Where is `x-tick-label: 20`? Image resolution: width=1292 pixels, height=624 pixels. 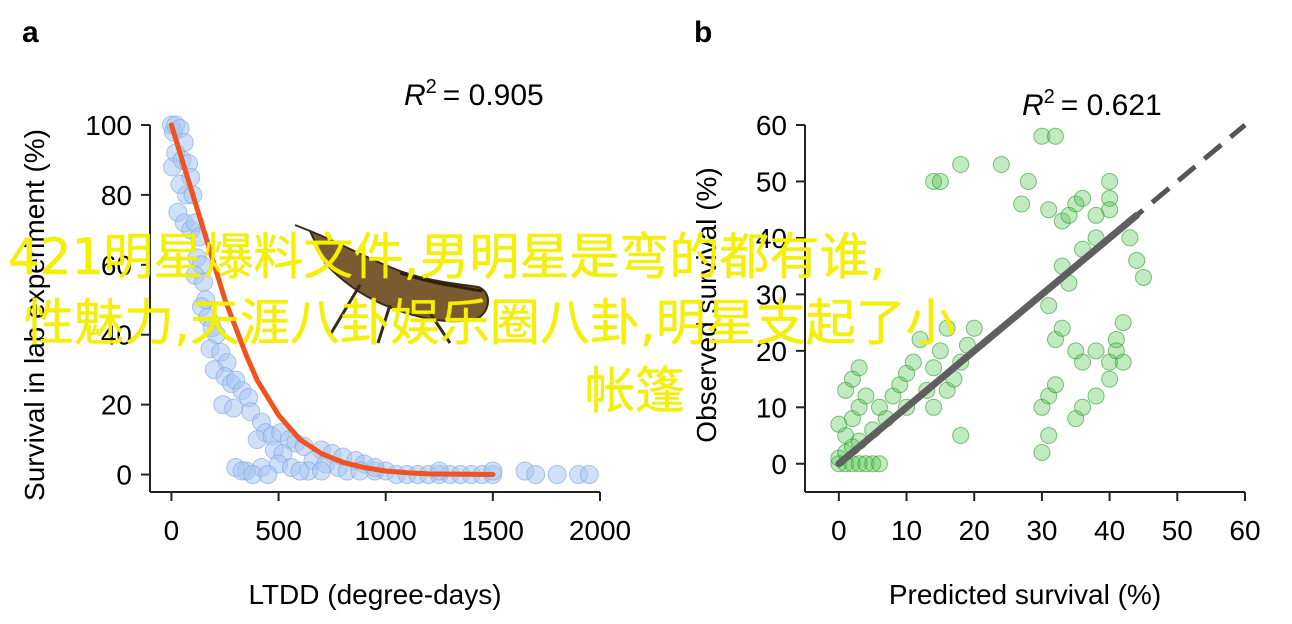 x-tick-label: 20 is located at coordinates (974, 530).